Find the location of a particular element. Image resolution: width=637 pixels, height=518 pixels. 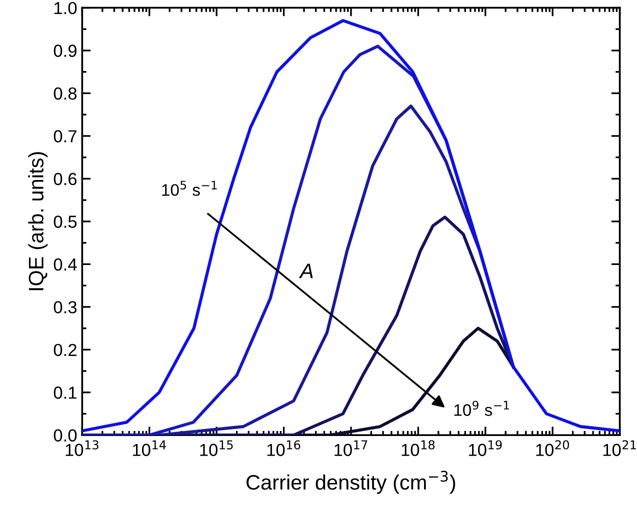

x-tick-label: 10$^{14}$ is located at coordinates (149, 448).